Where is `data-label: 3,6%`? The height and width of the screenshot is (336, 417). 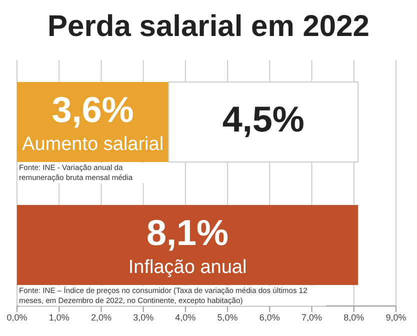
data-label: 3,6% is located at coordinates (93, 109).